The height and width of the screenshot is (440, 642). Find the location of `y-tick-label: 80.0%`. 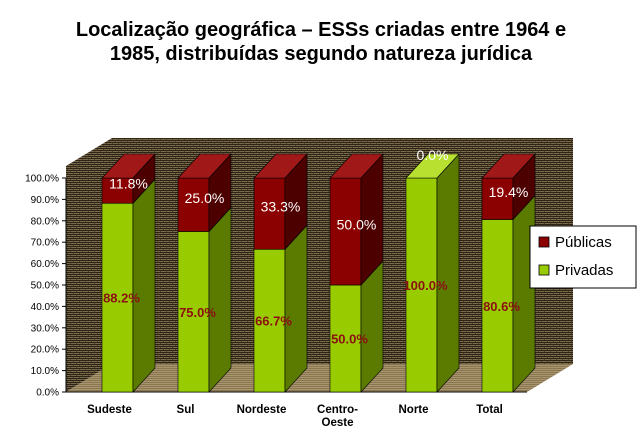

y-tick-label: 80.0% is located at coordinates (45, 221).